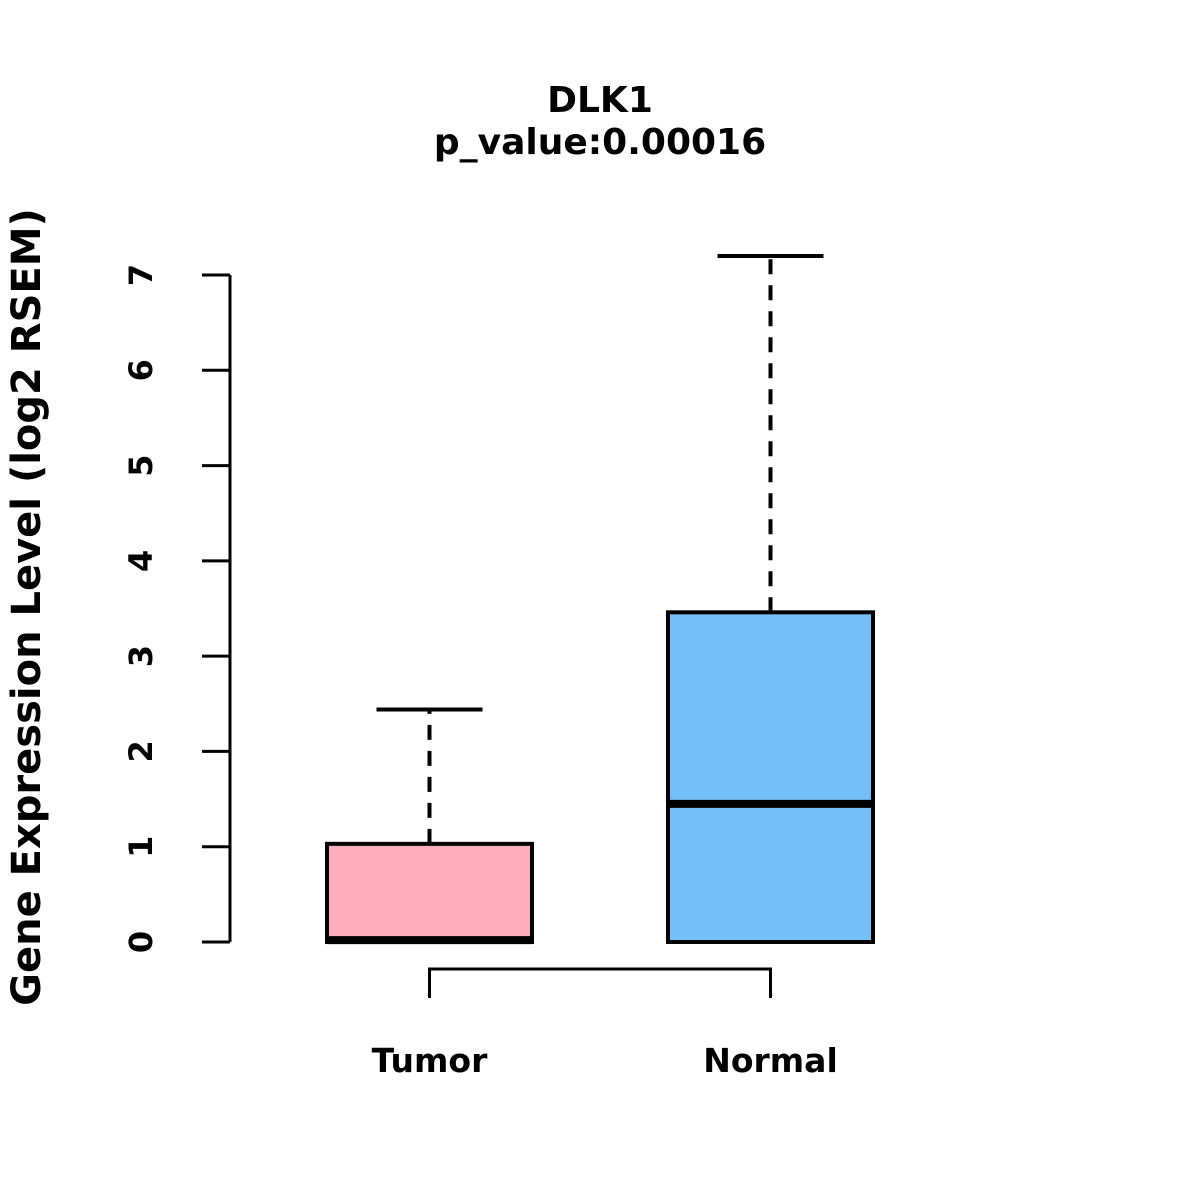  What do you see at coordinates (27, 607) in the screenshot?
I see `y-axis-label: Gene Expression Level (log2 RSEM)` at bounding box center [27, 607].